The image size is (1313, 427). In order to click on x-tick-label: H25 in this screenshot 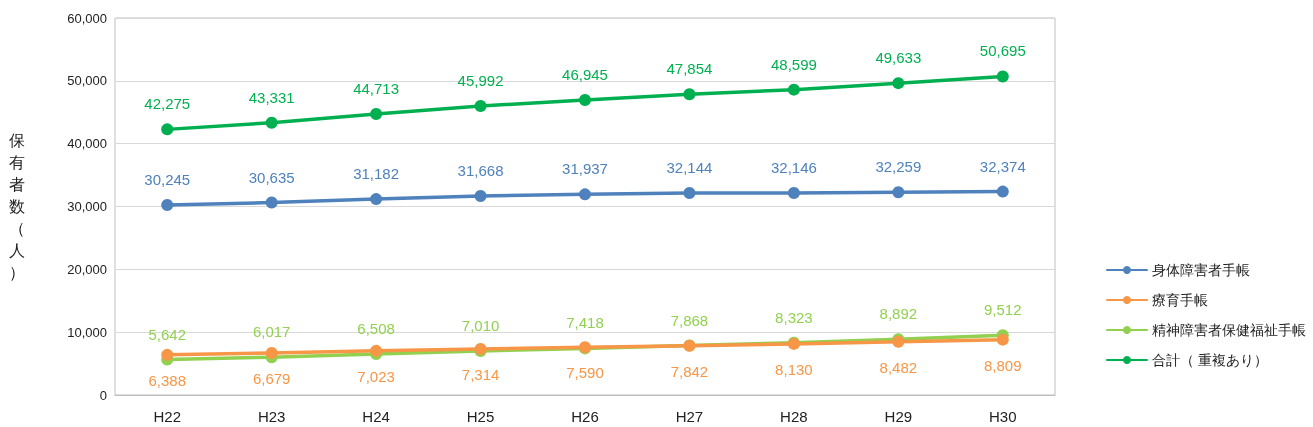, I will do `click(480, 416)`.